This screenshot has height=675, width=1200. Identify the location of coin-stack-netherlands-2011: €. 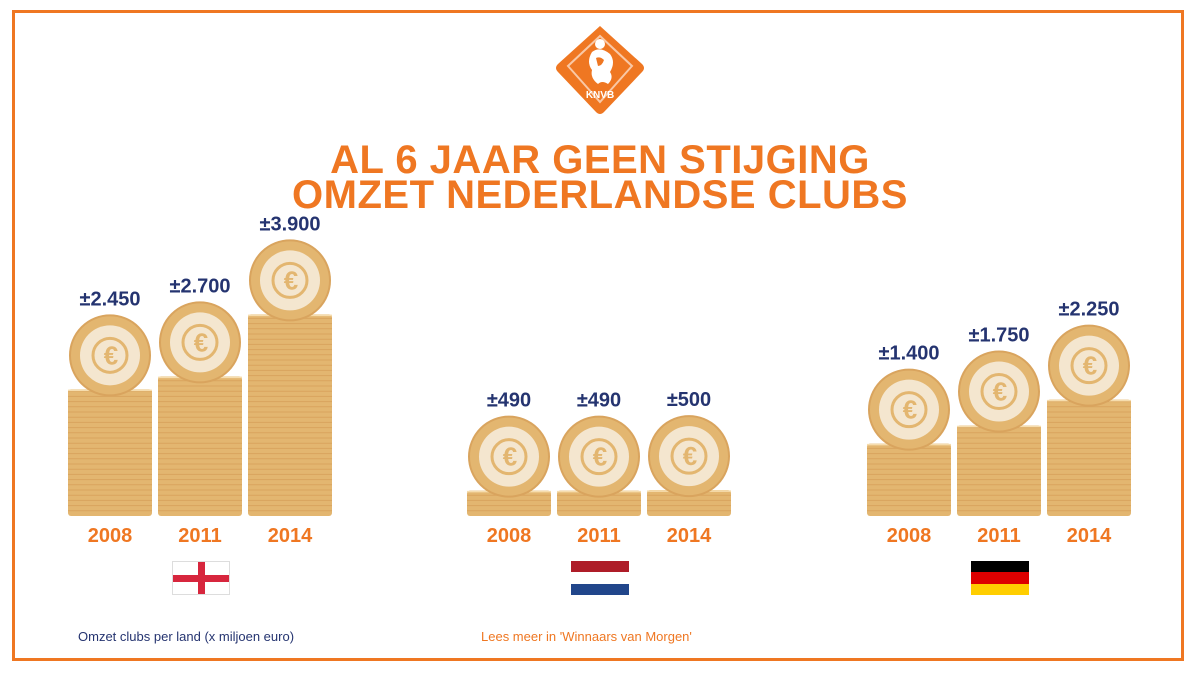
(599, 465).